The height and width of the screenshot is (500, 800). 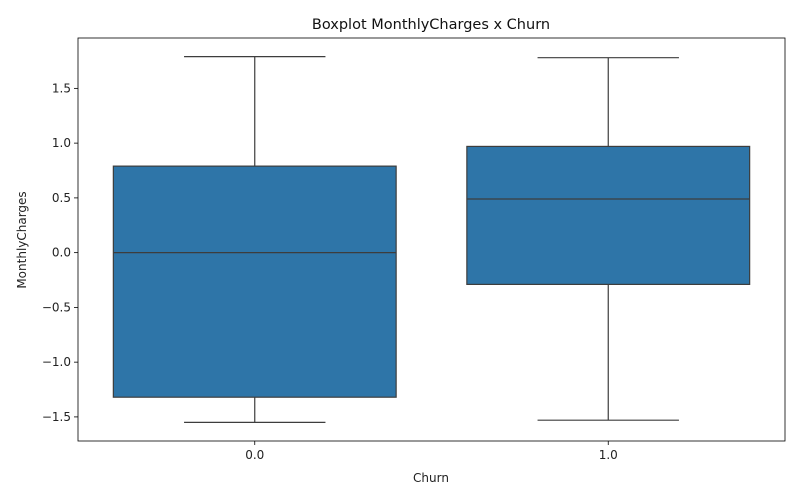 What do you see at coordinates (22, 239) in the screenshot?
I see `y-axis-label: MonthlyCharges` at bounding box center [22, 239].